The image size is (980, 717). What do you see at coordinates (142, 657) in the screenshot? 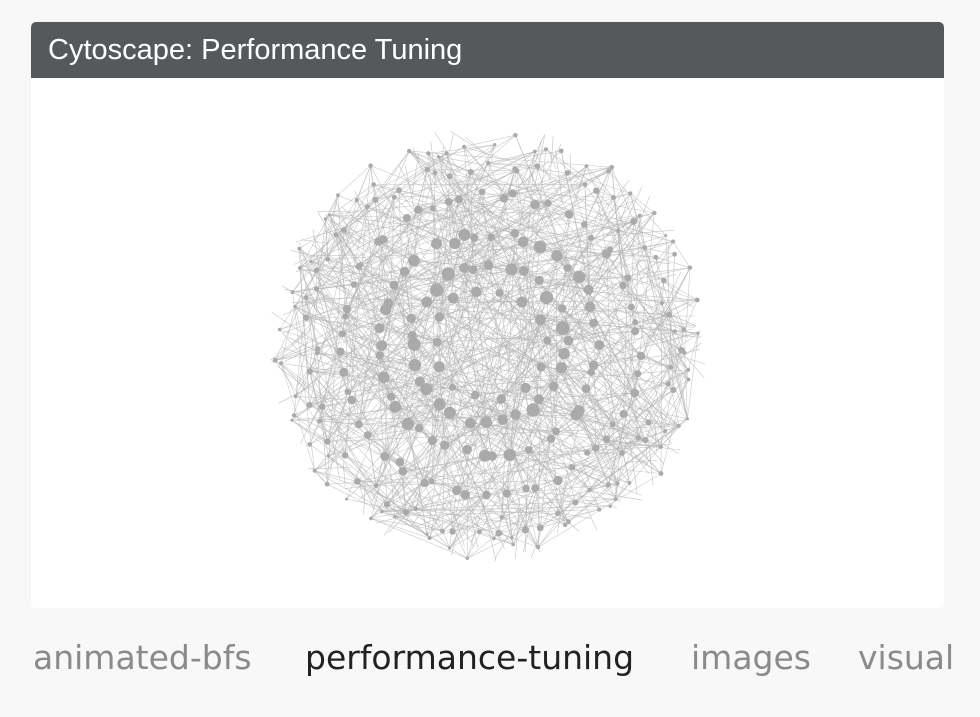
I see `tab-animated-bfs: animated-bfs` at bounding box center [142, 657].